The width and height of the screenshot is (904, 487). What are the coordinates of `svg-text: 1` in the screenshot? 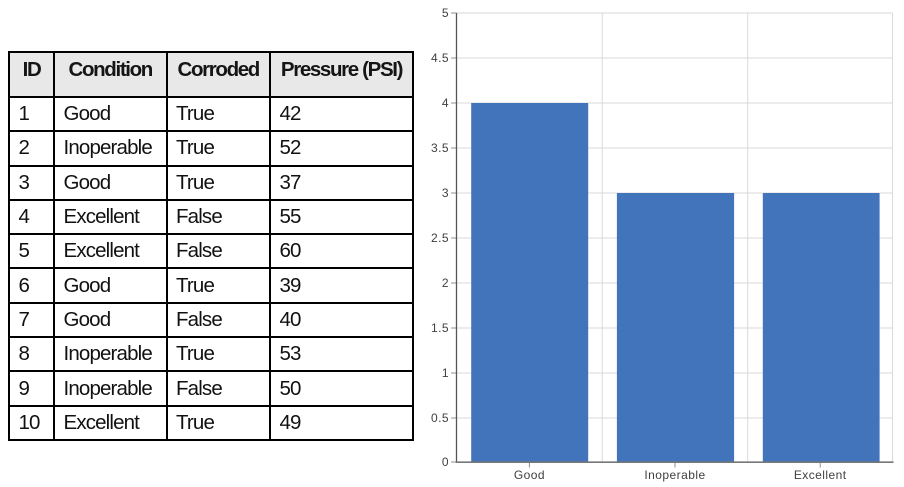 It's located at (445, 373).